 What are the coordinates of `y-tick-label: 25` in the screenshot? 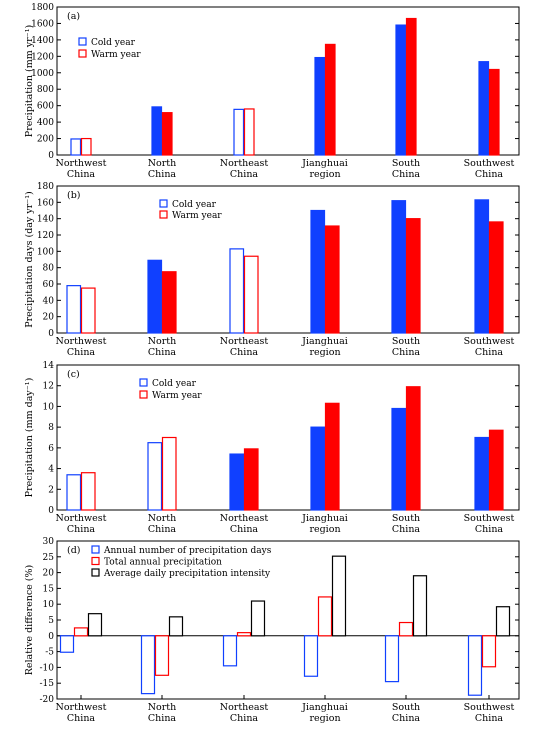 It's located at (49, 558).